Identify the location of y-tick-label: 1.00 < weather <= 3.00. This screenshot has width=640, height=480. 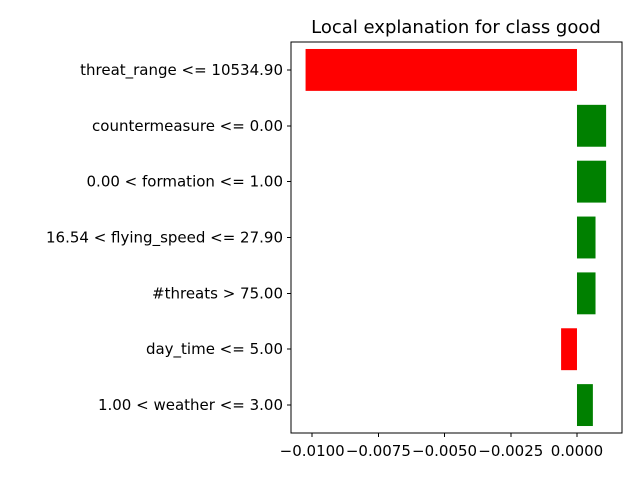
(190, 405).